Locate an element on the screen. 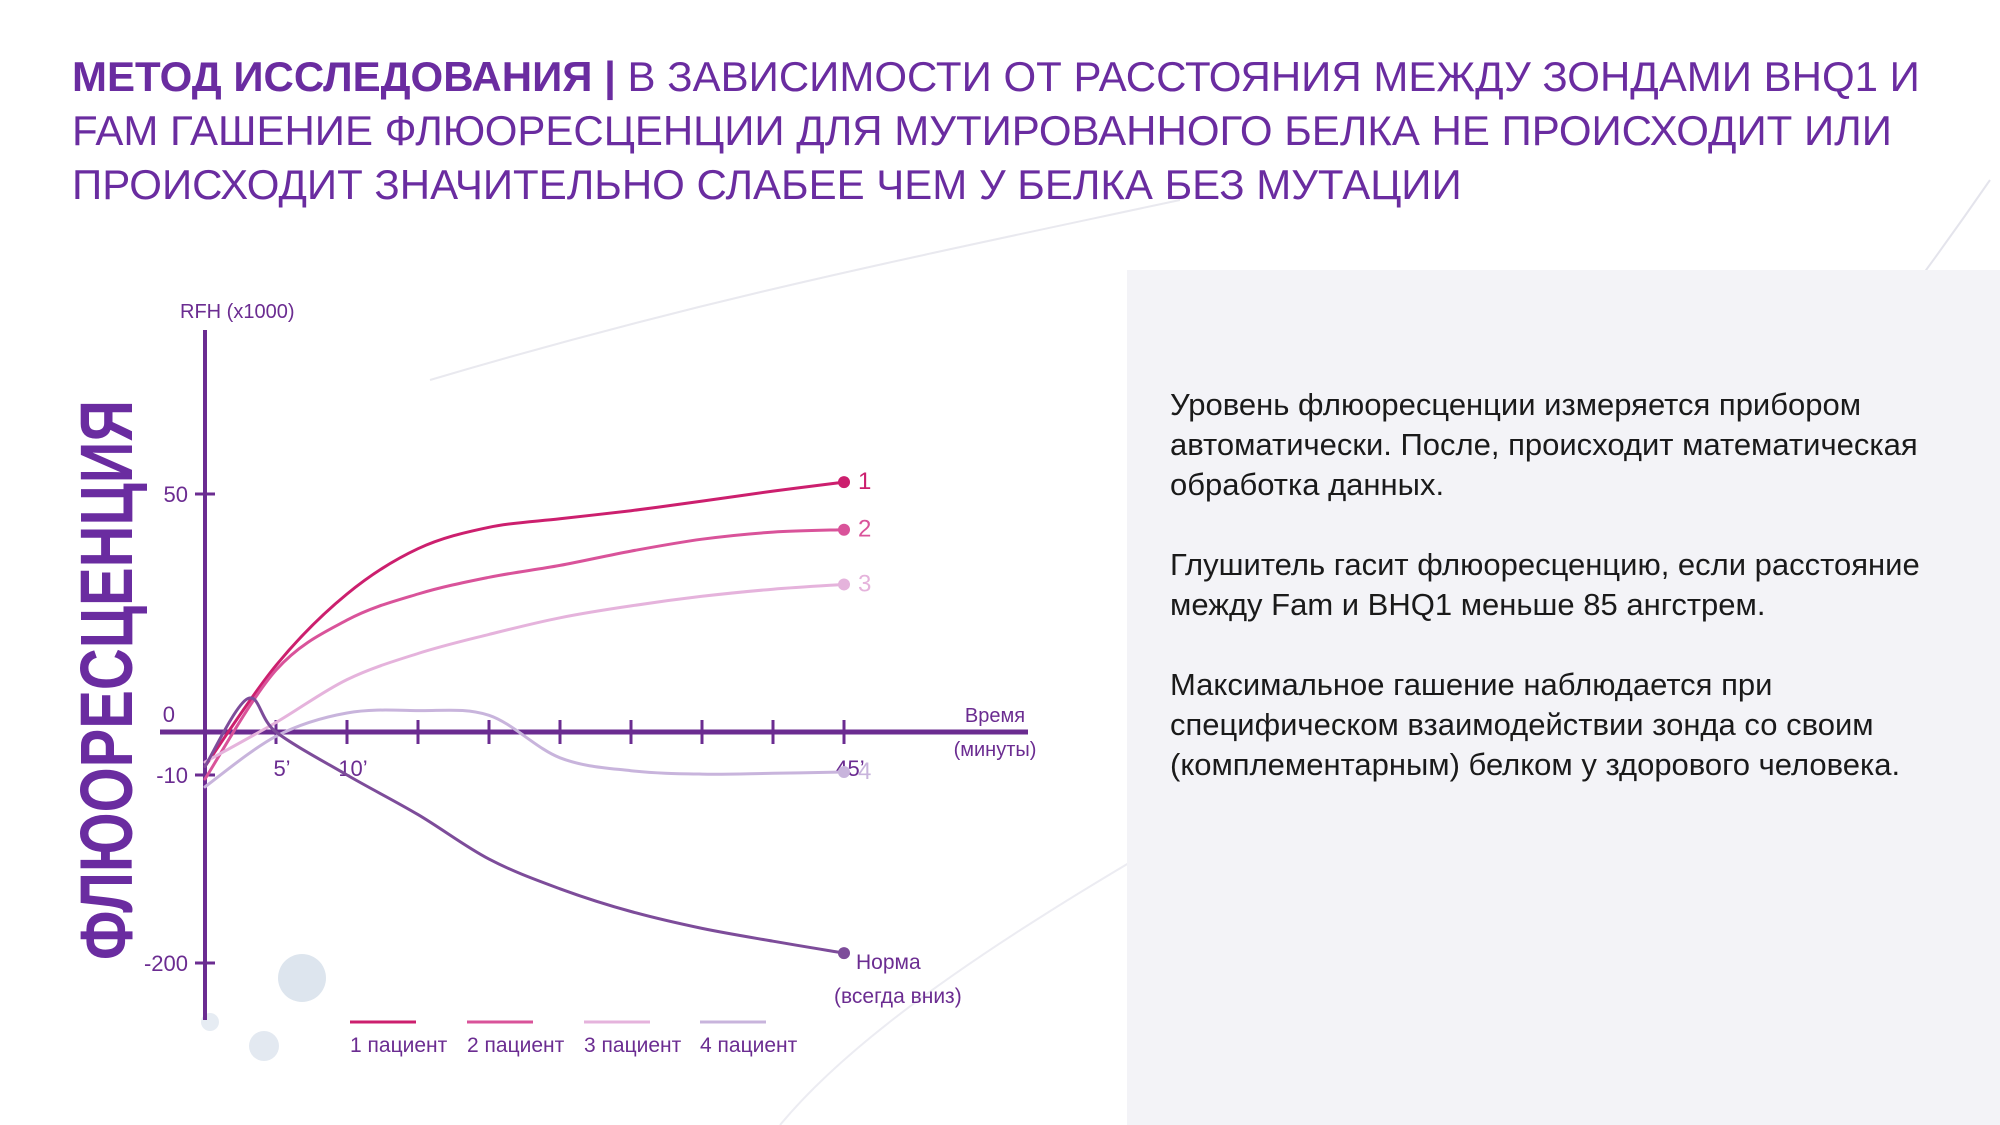 The width and height of the screenshot is (2000, 1125). legend-label-series1: 1 пациент is located at coordinates (399, 1045).